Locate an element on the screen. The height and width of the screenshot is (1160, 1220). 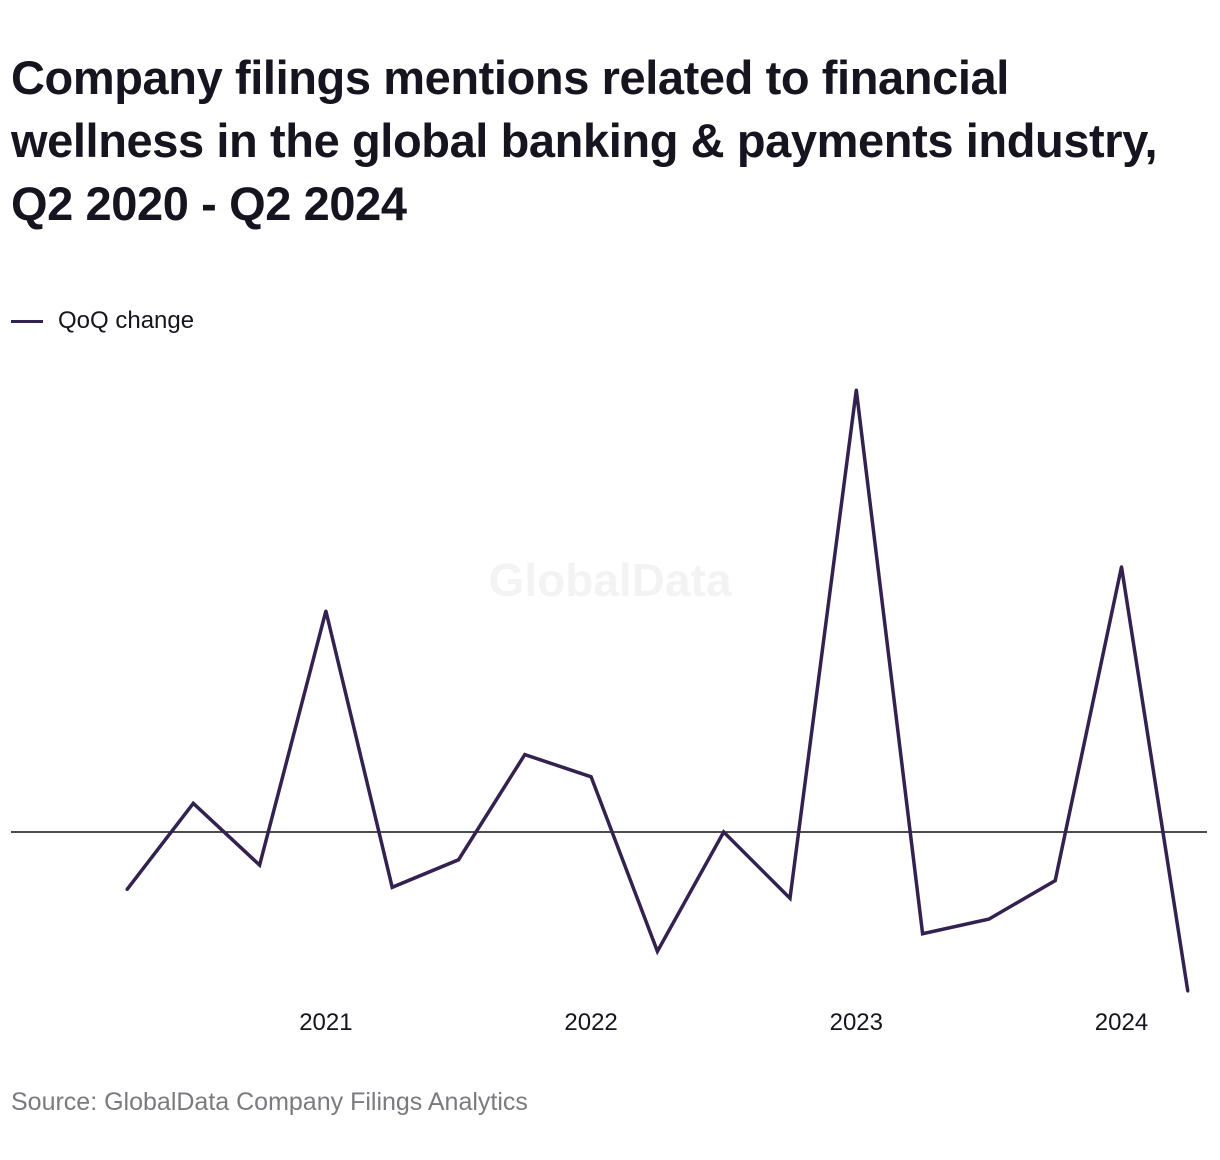
watermark: GlobalData is located at coordinates (610, 580).